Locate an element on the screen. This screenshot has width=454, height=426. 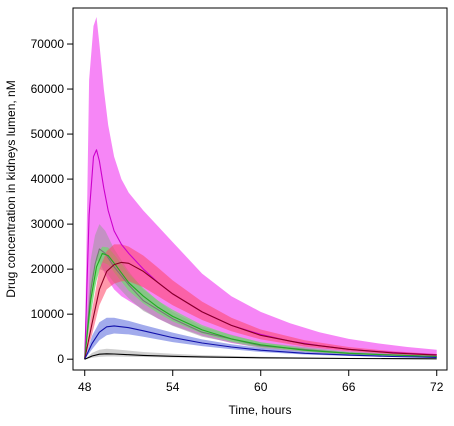
y-tick-label: 40000 is located at coordinates (48, 179).